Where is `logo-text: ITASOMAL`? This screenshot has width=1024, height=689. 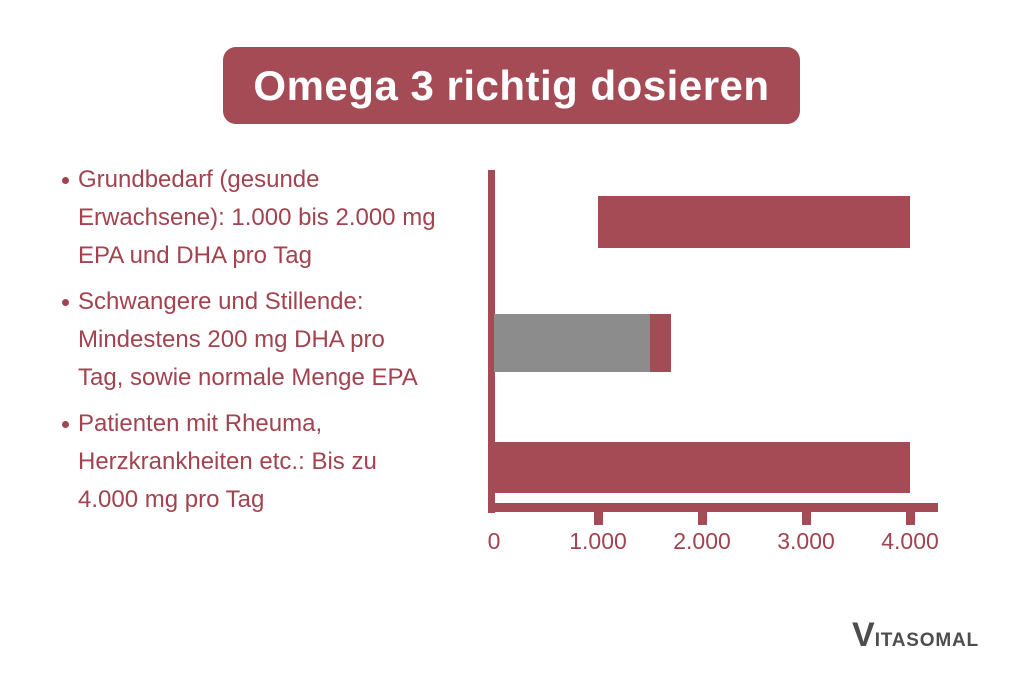
logo-text: ITASOMAL is located at coordinates (926, 640).